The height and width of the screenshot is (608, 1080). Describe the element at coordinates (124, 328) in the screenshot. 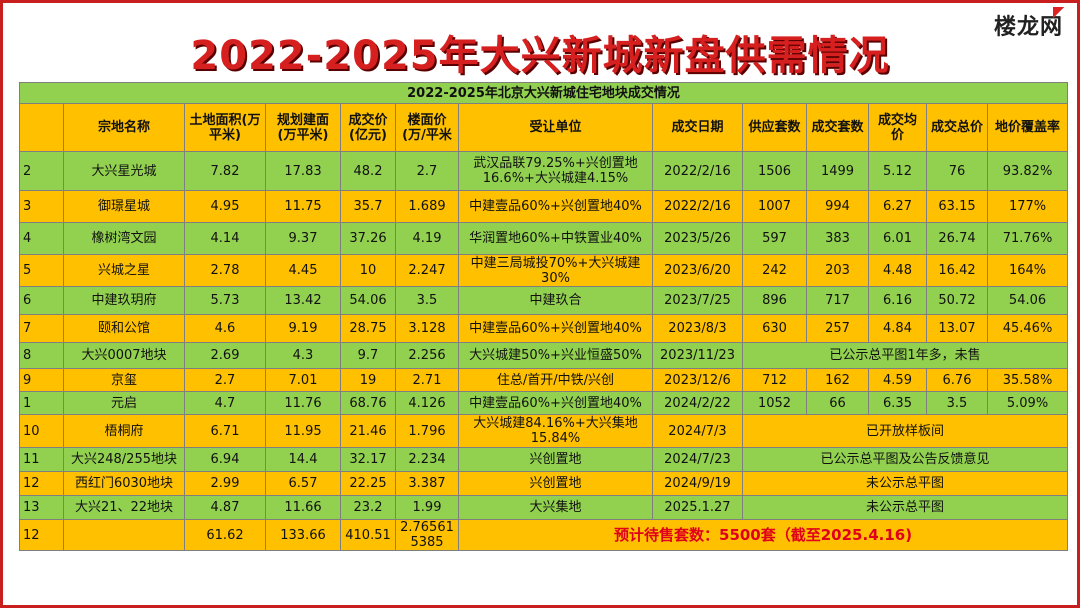

I see `row-name: 颐和公馆` at that location.